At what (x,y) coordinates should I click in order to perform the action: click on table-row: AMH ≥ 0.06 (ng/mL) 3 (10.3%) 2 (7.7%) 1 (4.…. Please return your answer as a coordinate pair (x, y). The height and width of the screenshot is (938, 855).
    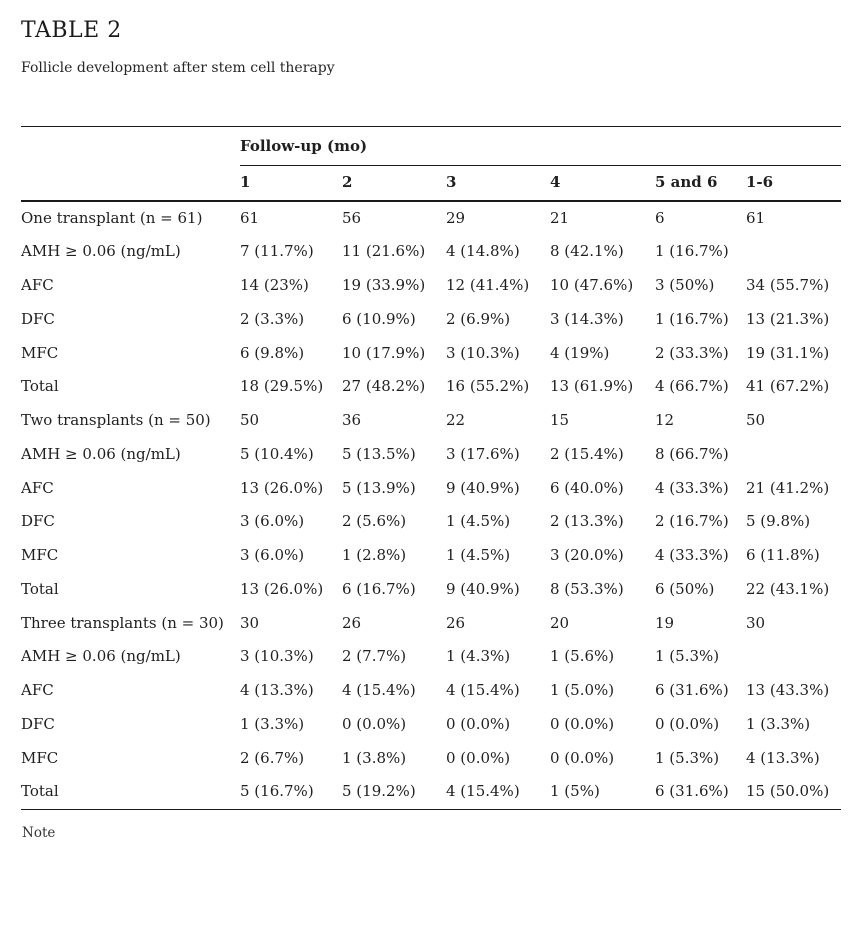
    Looking at the image, I should click on (431, 657).